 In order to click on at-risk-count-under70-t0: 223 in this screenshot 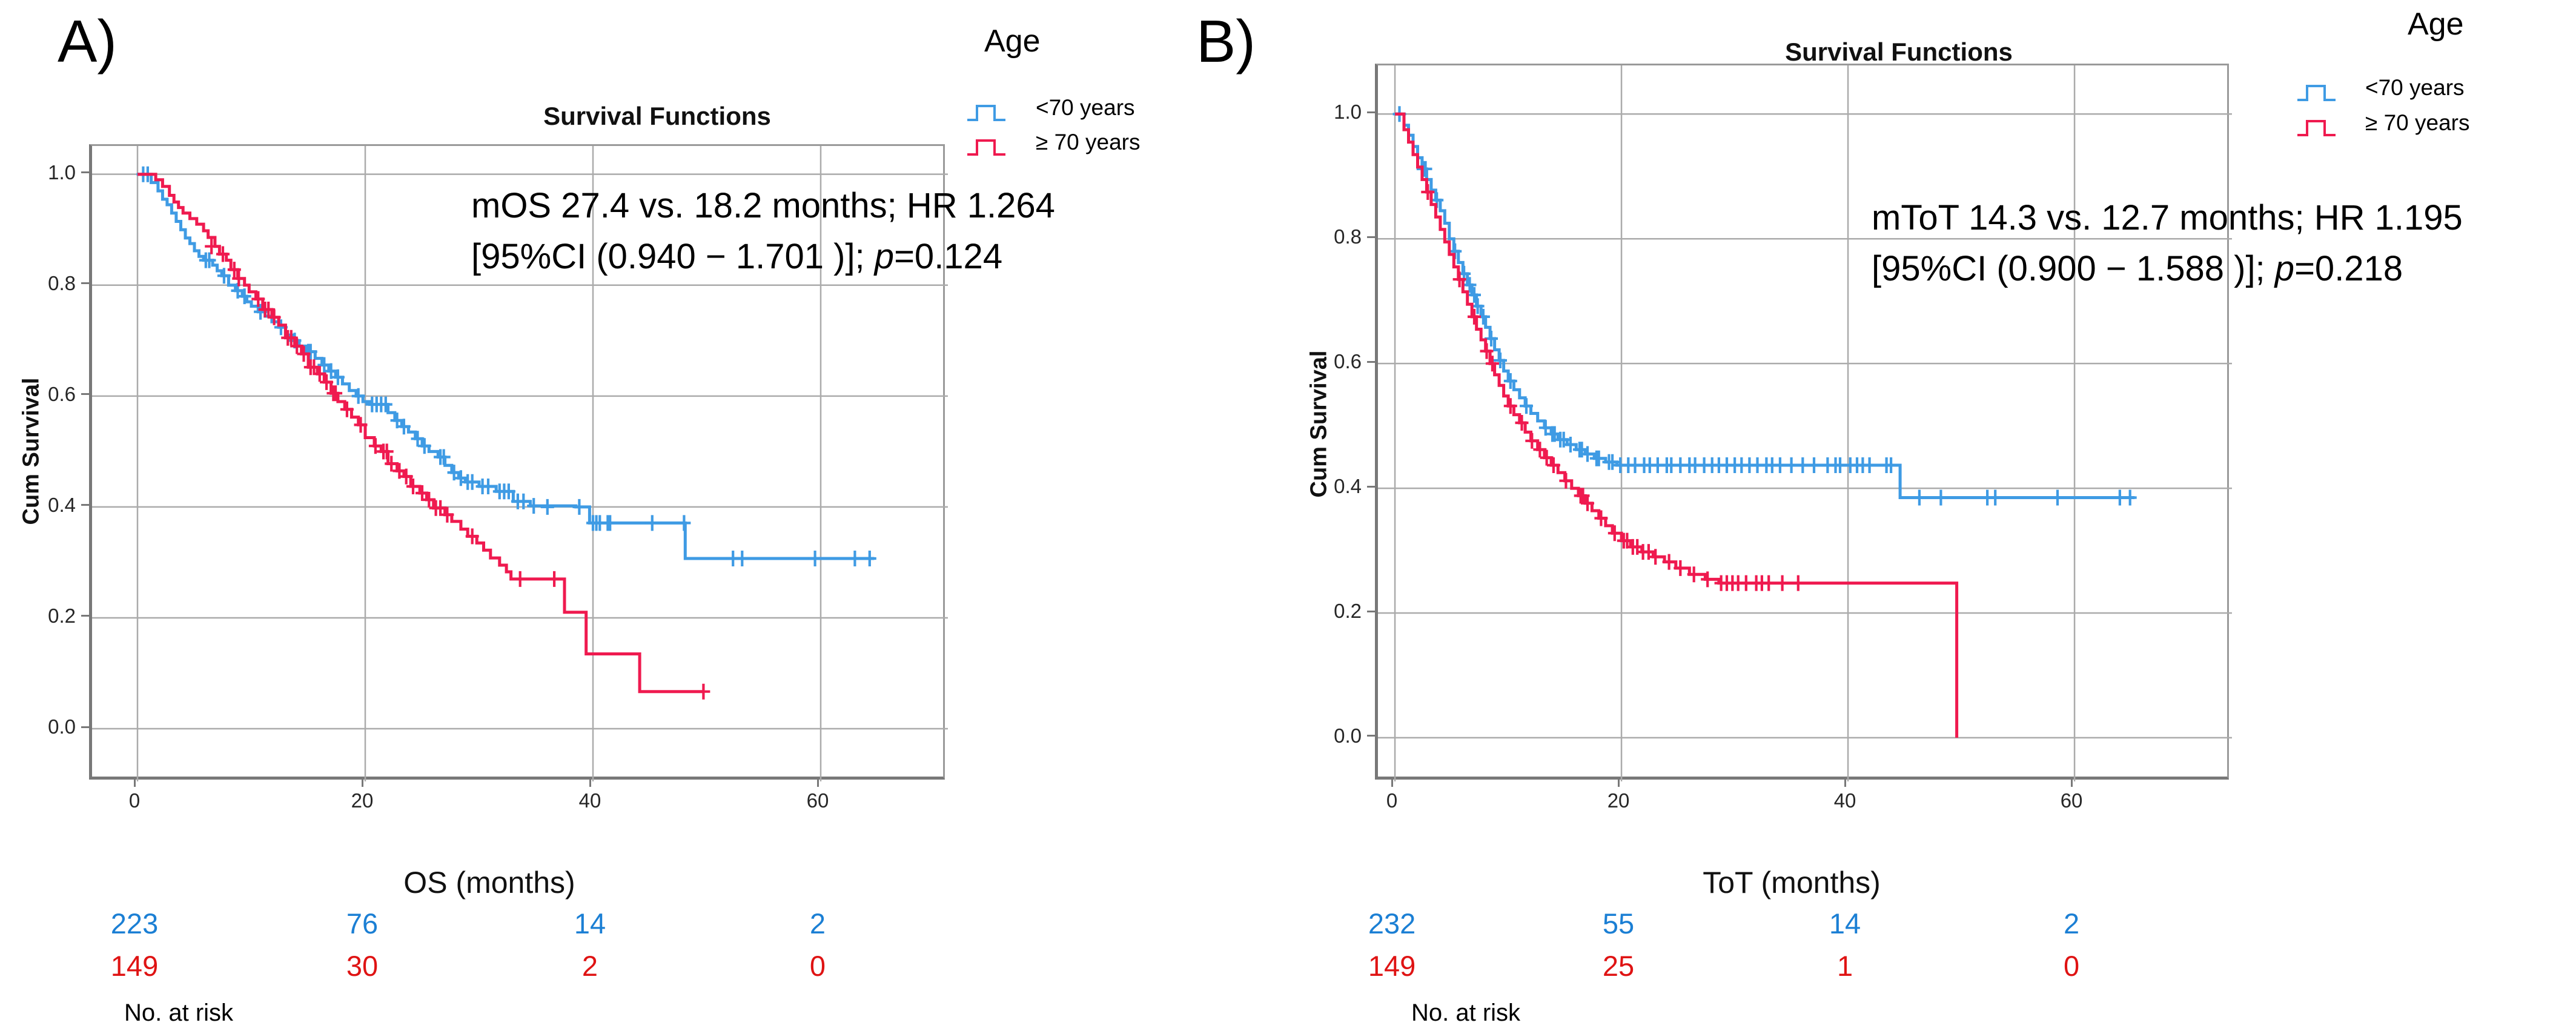, I will do `click(134, 923)`.